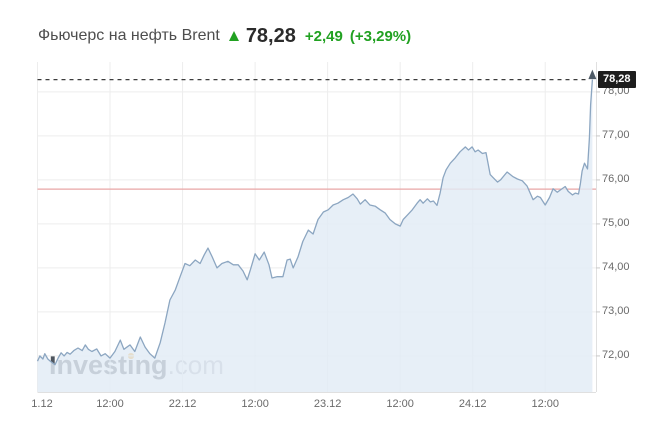  Describe the element at coordinates (616, 223) in the screenshot. I see `y-axis-label: 75,00` at that location.